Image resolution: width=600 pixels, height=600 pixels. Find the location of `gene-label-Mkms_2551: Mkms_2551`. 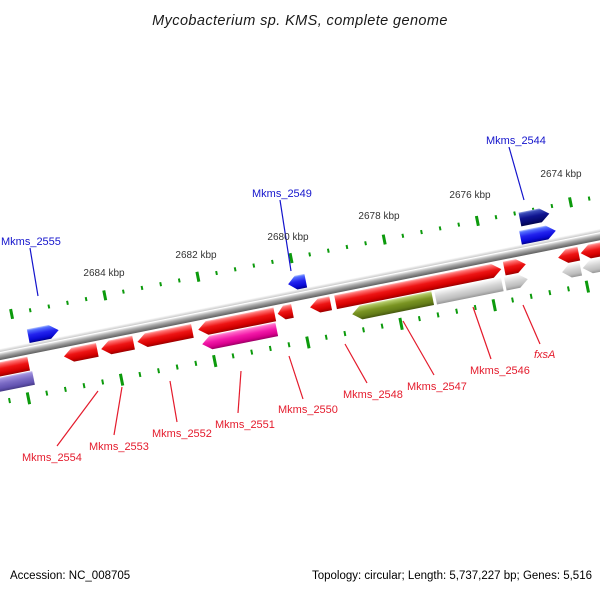

gene-label-Mkms_2551: Mkms_2551 is located at coordinates (245, 425).